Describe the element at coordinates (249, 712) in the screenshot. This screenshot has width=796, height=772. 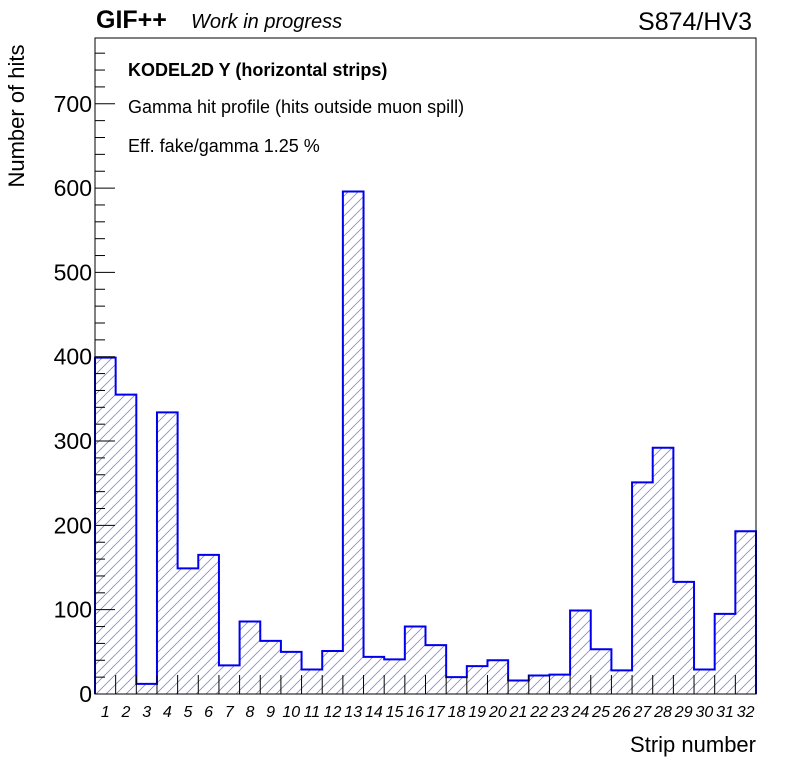
I see `x-tick-label-8: 8` at that location.